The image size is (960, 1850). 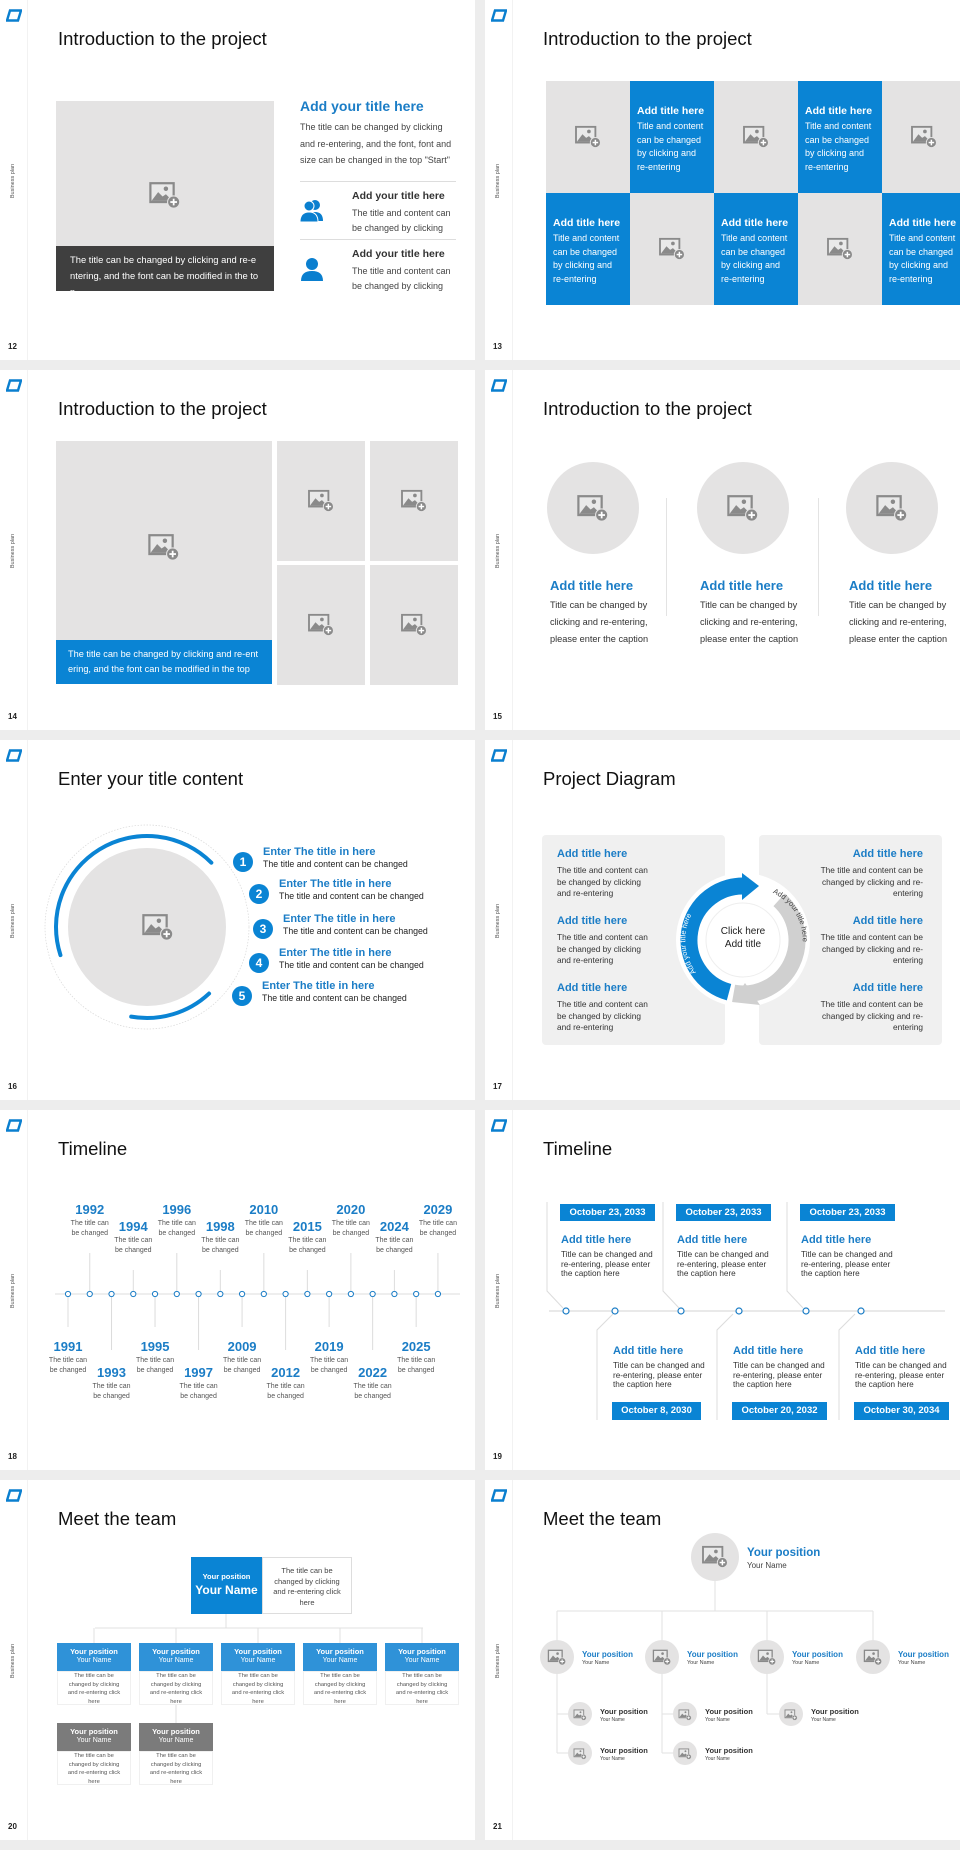 I want to click on event-year: 2010, so click(x=264, y=1209).